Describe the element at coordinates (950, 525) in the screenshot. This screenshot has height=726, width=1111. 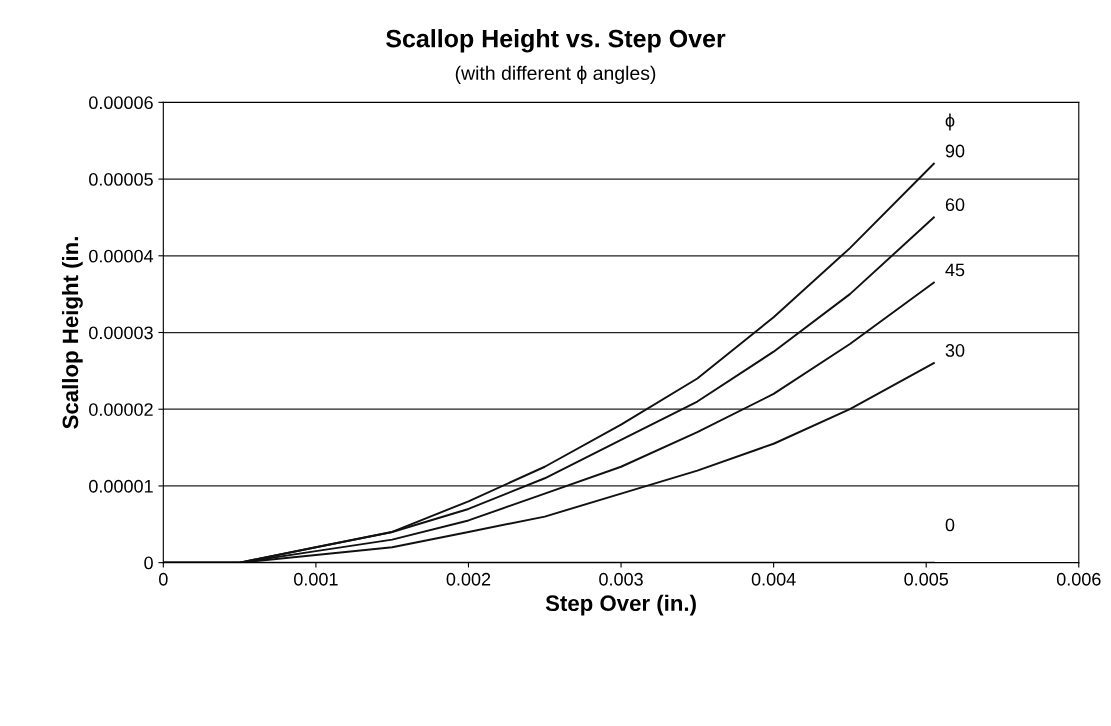
I see `series-label: 0` at that location.